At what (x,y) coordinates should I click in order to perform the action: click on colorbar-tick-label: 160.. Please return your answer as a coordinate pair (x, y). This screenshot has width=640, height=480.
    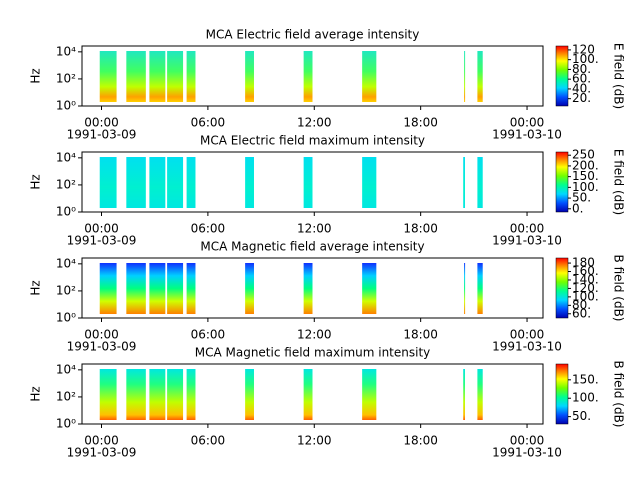
    Looking at the image, I should click on (585, 271).